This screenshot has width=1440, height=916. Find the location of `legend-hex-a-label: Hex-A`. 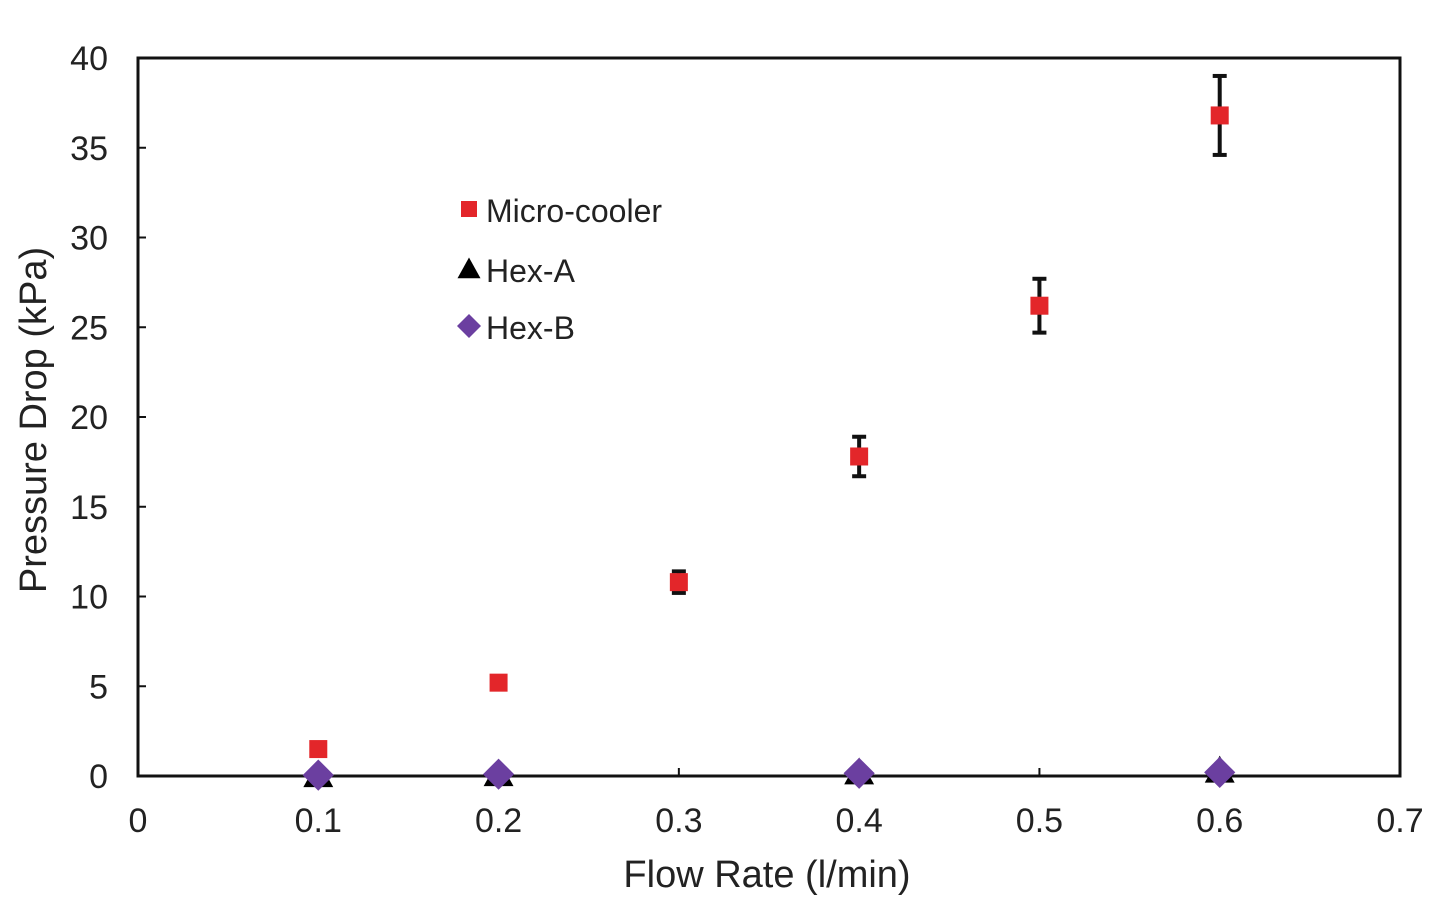

legend-hex-a-label: Hex-A is located at coordinates (531, 271).